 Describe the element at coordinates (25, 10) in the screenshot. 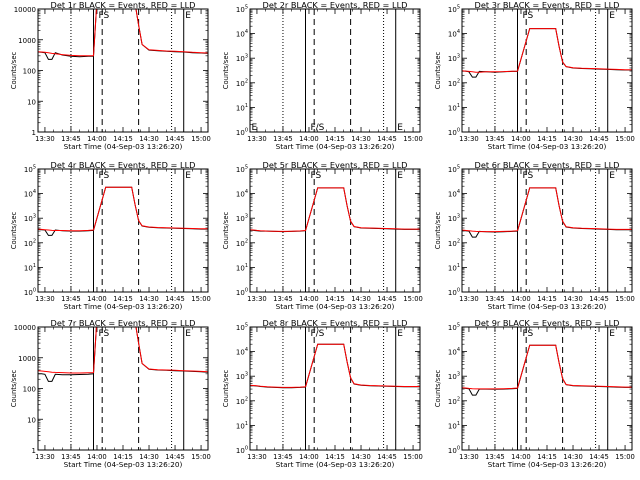

I see `y-tick-label: 10000` at that location.